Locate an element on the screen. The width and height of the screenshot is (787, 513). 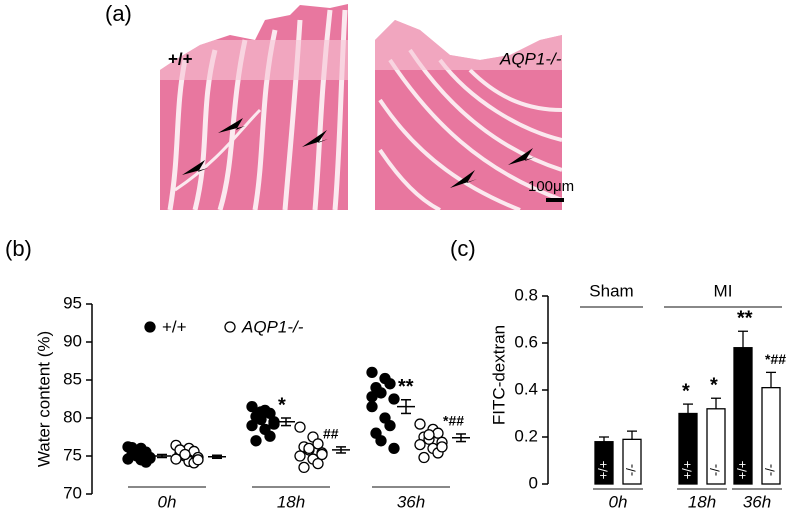
y-axis-label: FITC-dextran is located at coordinates (498, 375).